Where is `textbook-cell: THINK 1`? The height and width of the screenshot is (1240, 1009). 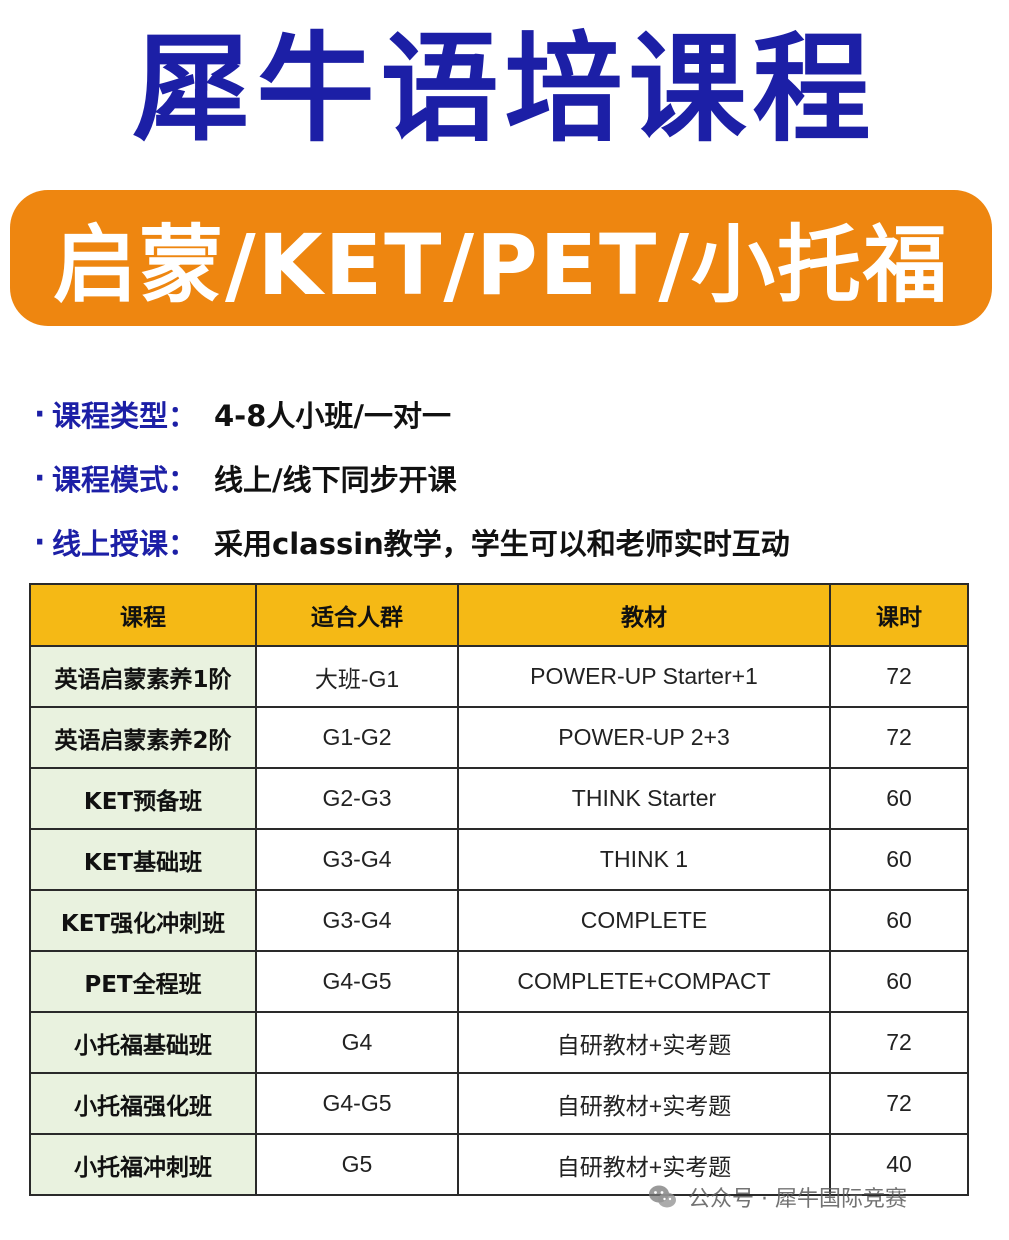
textbook-cell: THINK 1 is located at coordinates (644, 859).